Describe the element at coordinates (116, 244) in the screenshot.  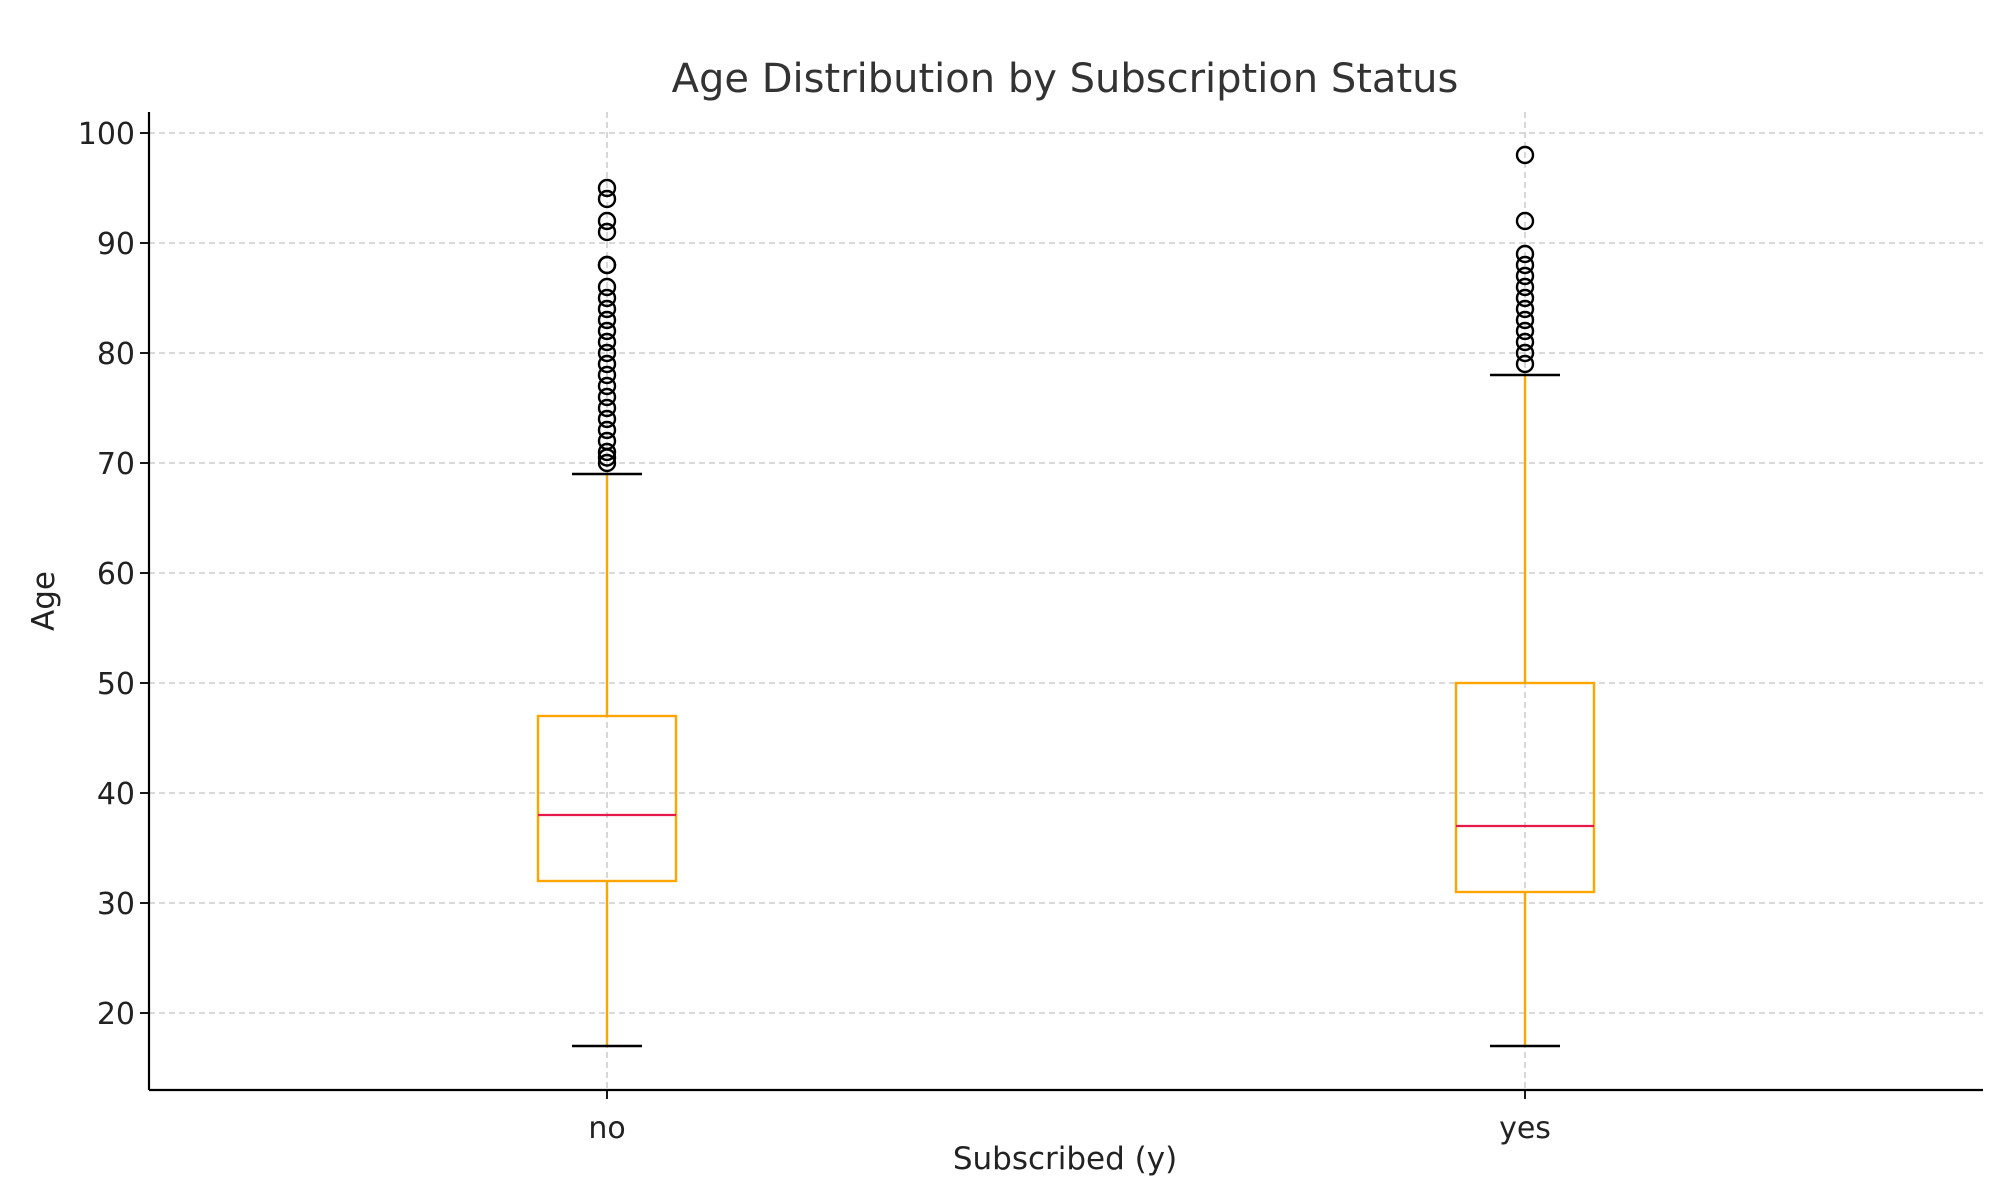
I see `y-tick-label-90: 90` at that location.